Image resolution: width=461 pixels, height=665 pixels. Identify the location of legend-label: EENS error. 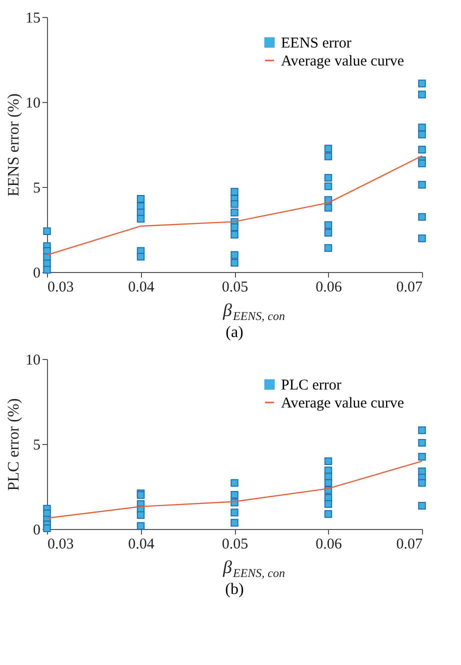
(316, 44).